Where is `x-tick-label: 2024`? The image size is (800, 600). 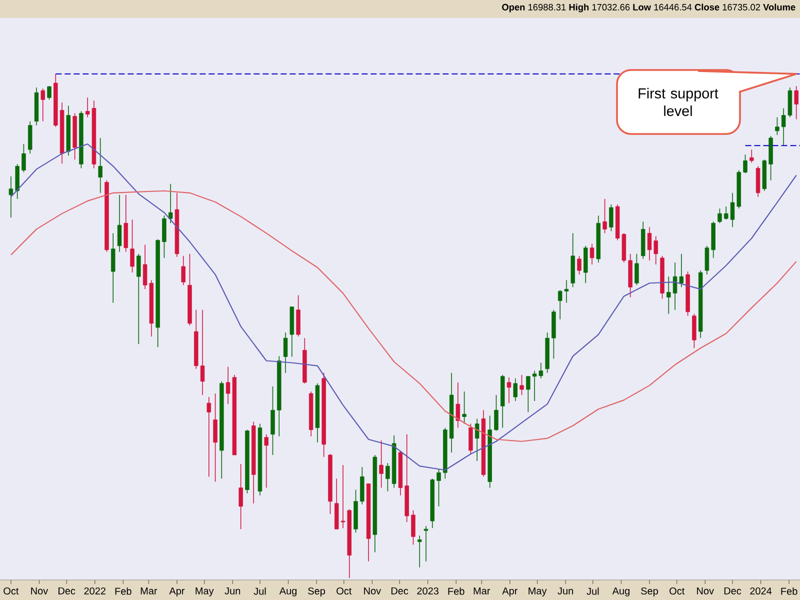 x-tick-label: 2024 is located at coordinates (761, 591).